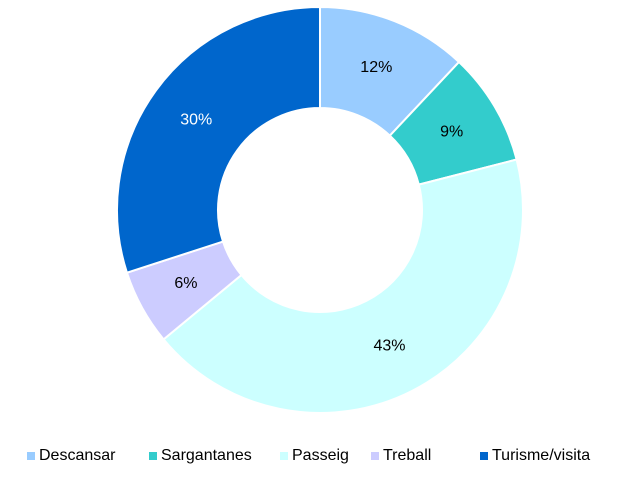  I want to click on data-label: 43%, so click(389, 346).